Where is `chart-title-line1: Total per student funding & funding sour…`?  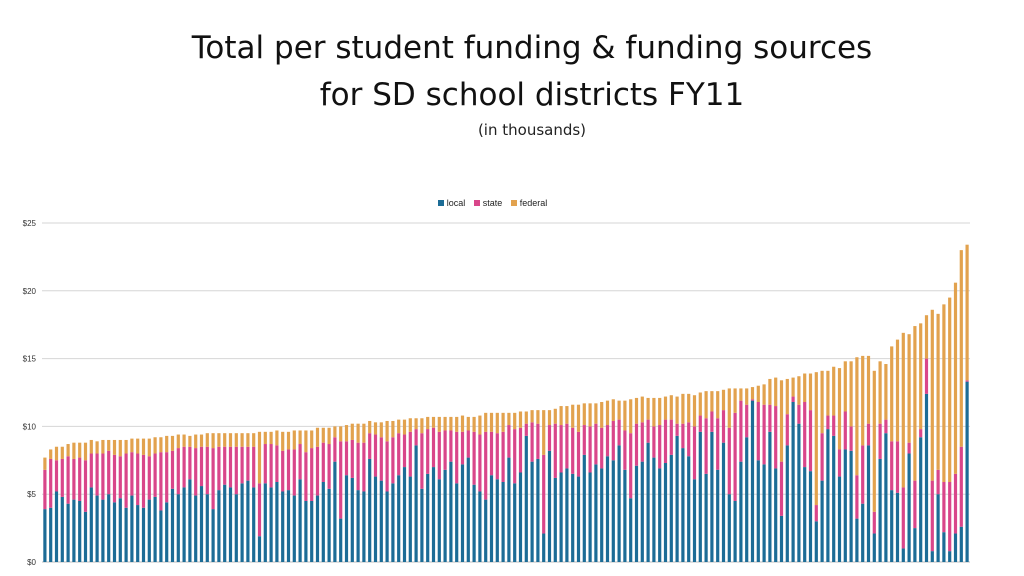 chart-title-line1: Total per student funding & funding sour… is located at coordinates (532, 48).